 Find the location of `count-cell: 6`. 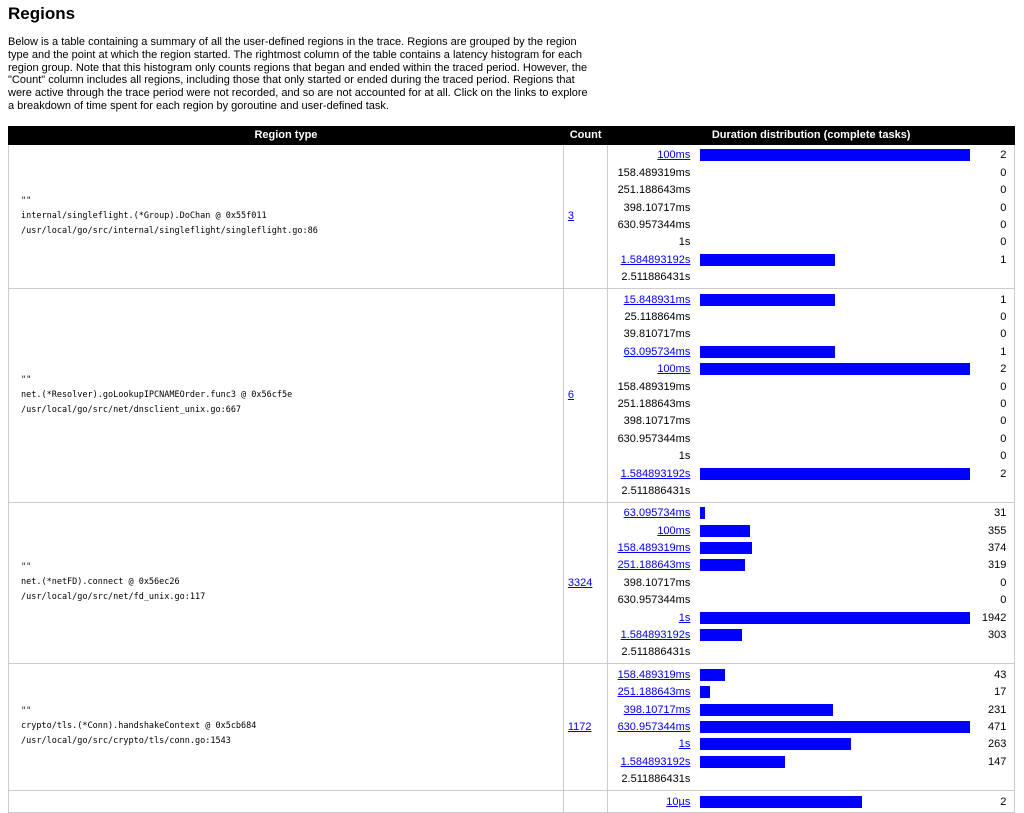

count-cell: 6 is located at coordinates (585, 395).